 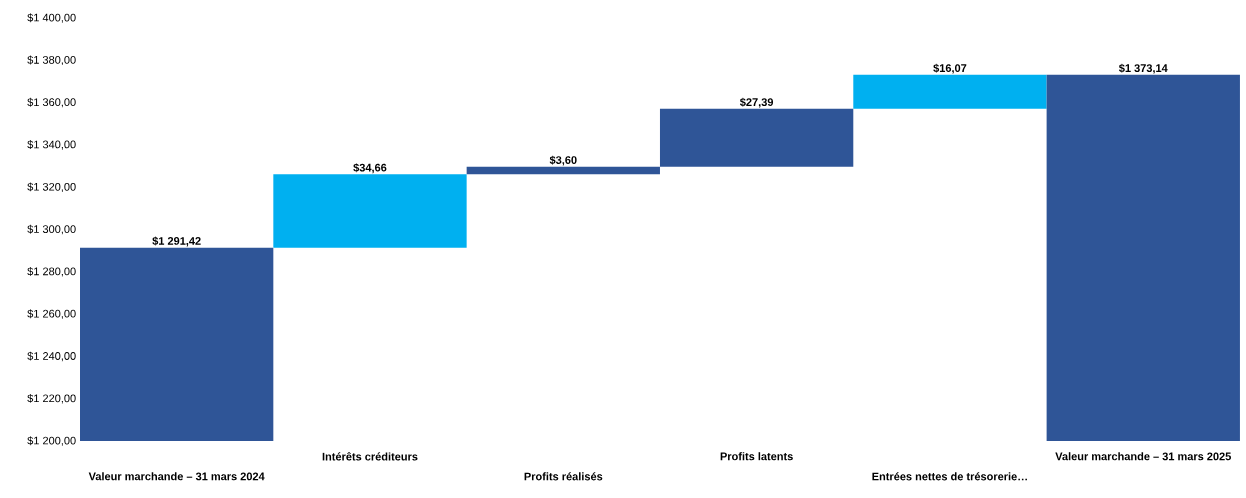 I want to click on x-tick-label: Valeur marchande – 31 mars 2024, so click(x=176, y=476).